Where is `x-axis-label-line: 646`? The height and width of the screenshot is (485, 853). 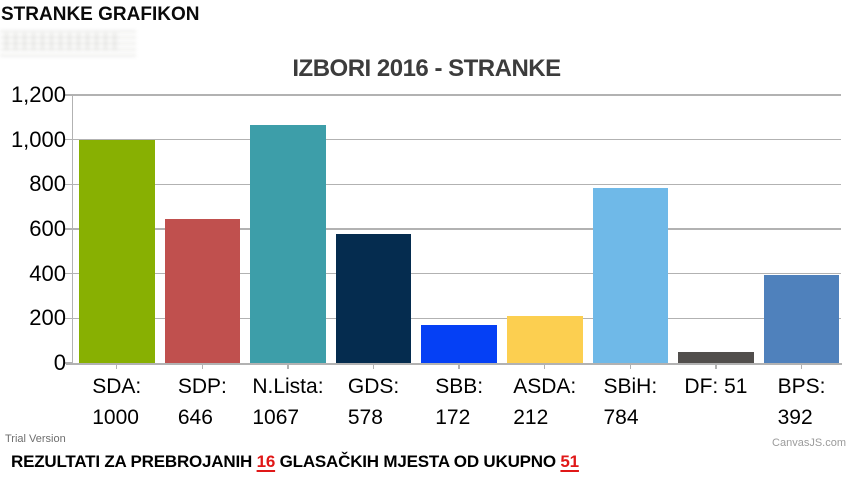
x-axis-label-line: 646 is located at coordinates (195, 417).